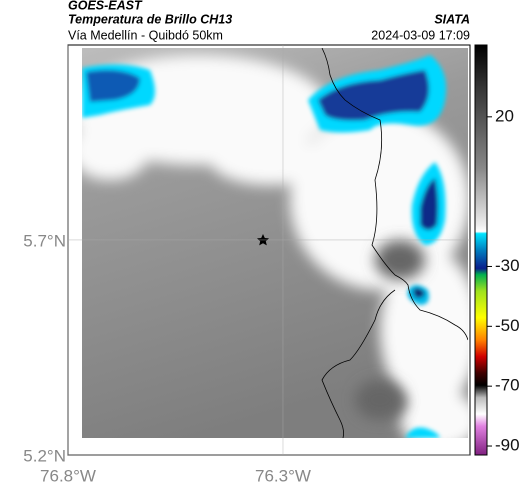 The height and width of the screenshot is (496, 526). Describe the element at coordinates (145, 35) in the screenshot. I see `subtitle: Vía Medellín - Quibdó 50km` at that location.